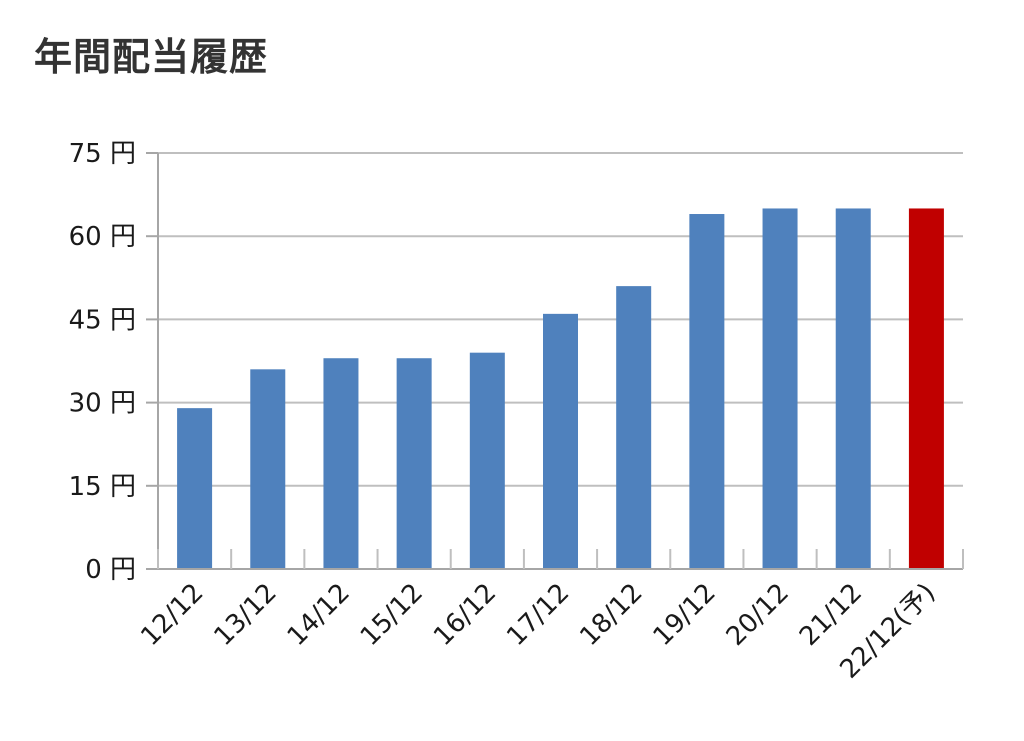 This screenshot has height=741, width=1024. What do you see at coordinates (634, 427) in the screenshot?
I see `bar-18/12` at bounding box center [634, 427].